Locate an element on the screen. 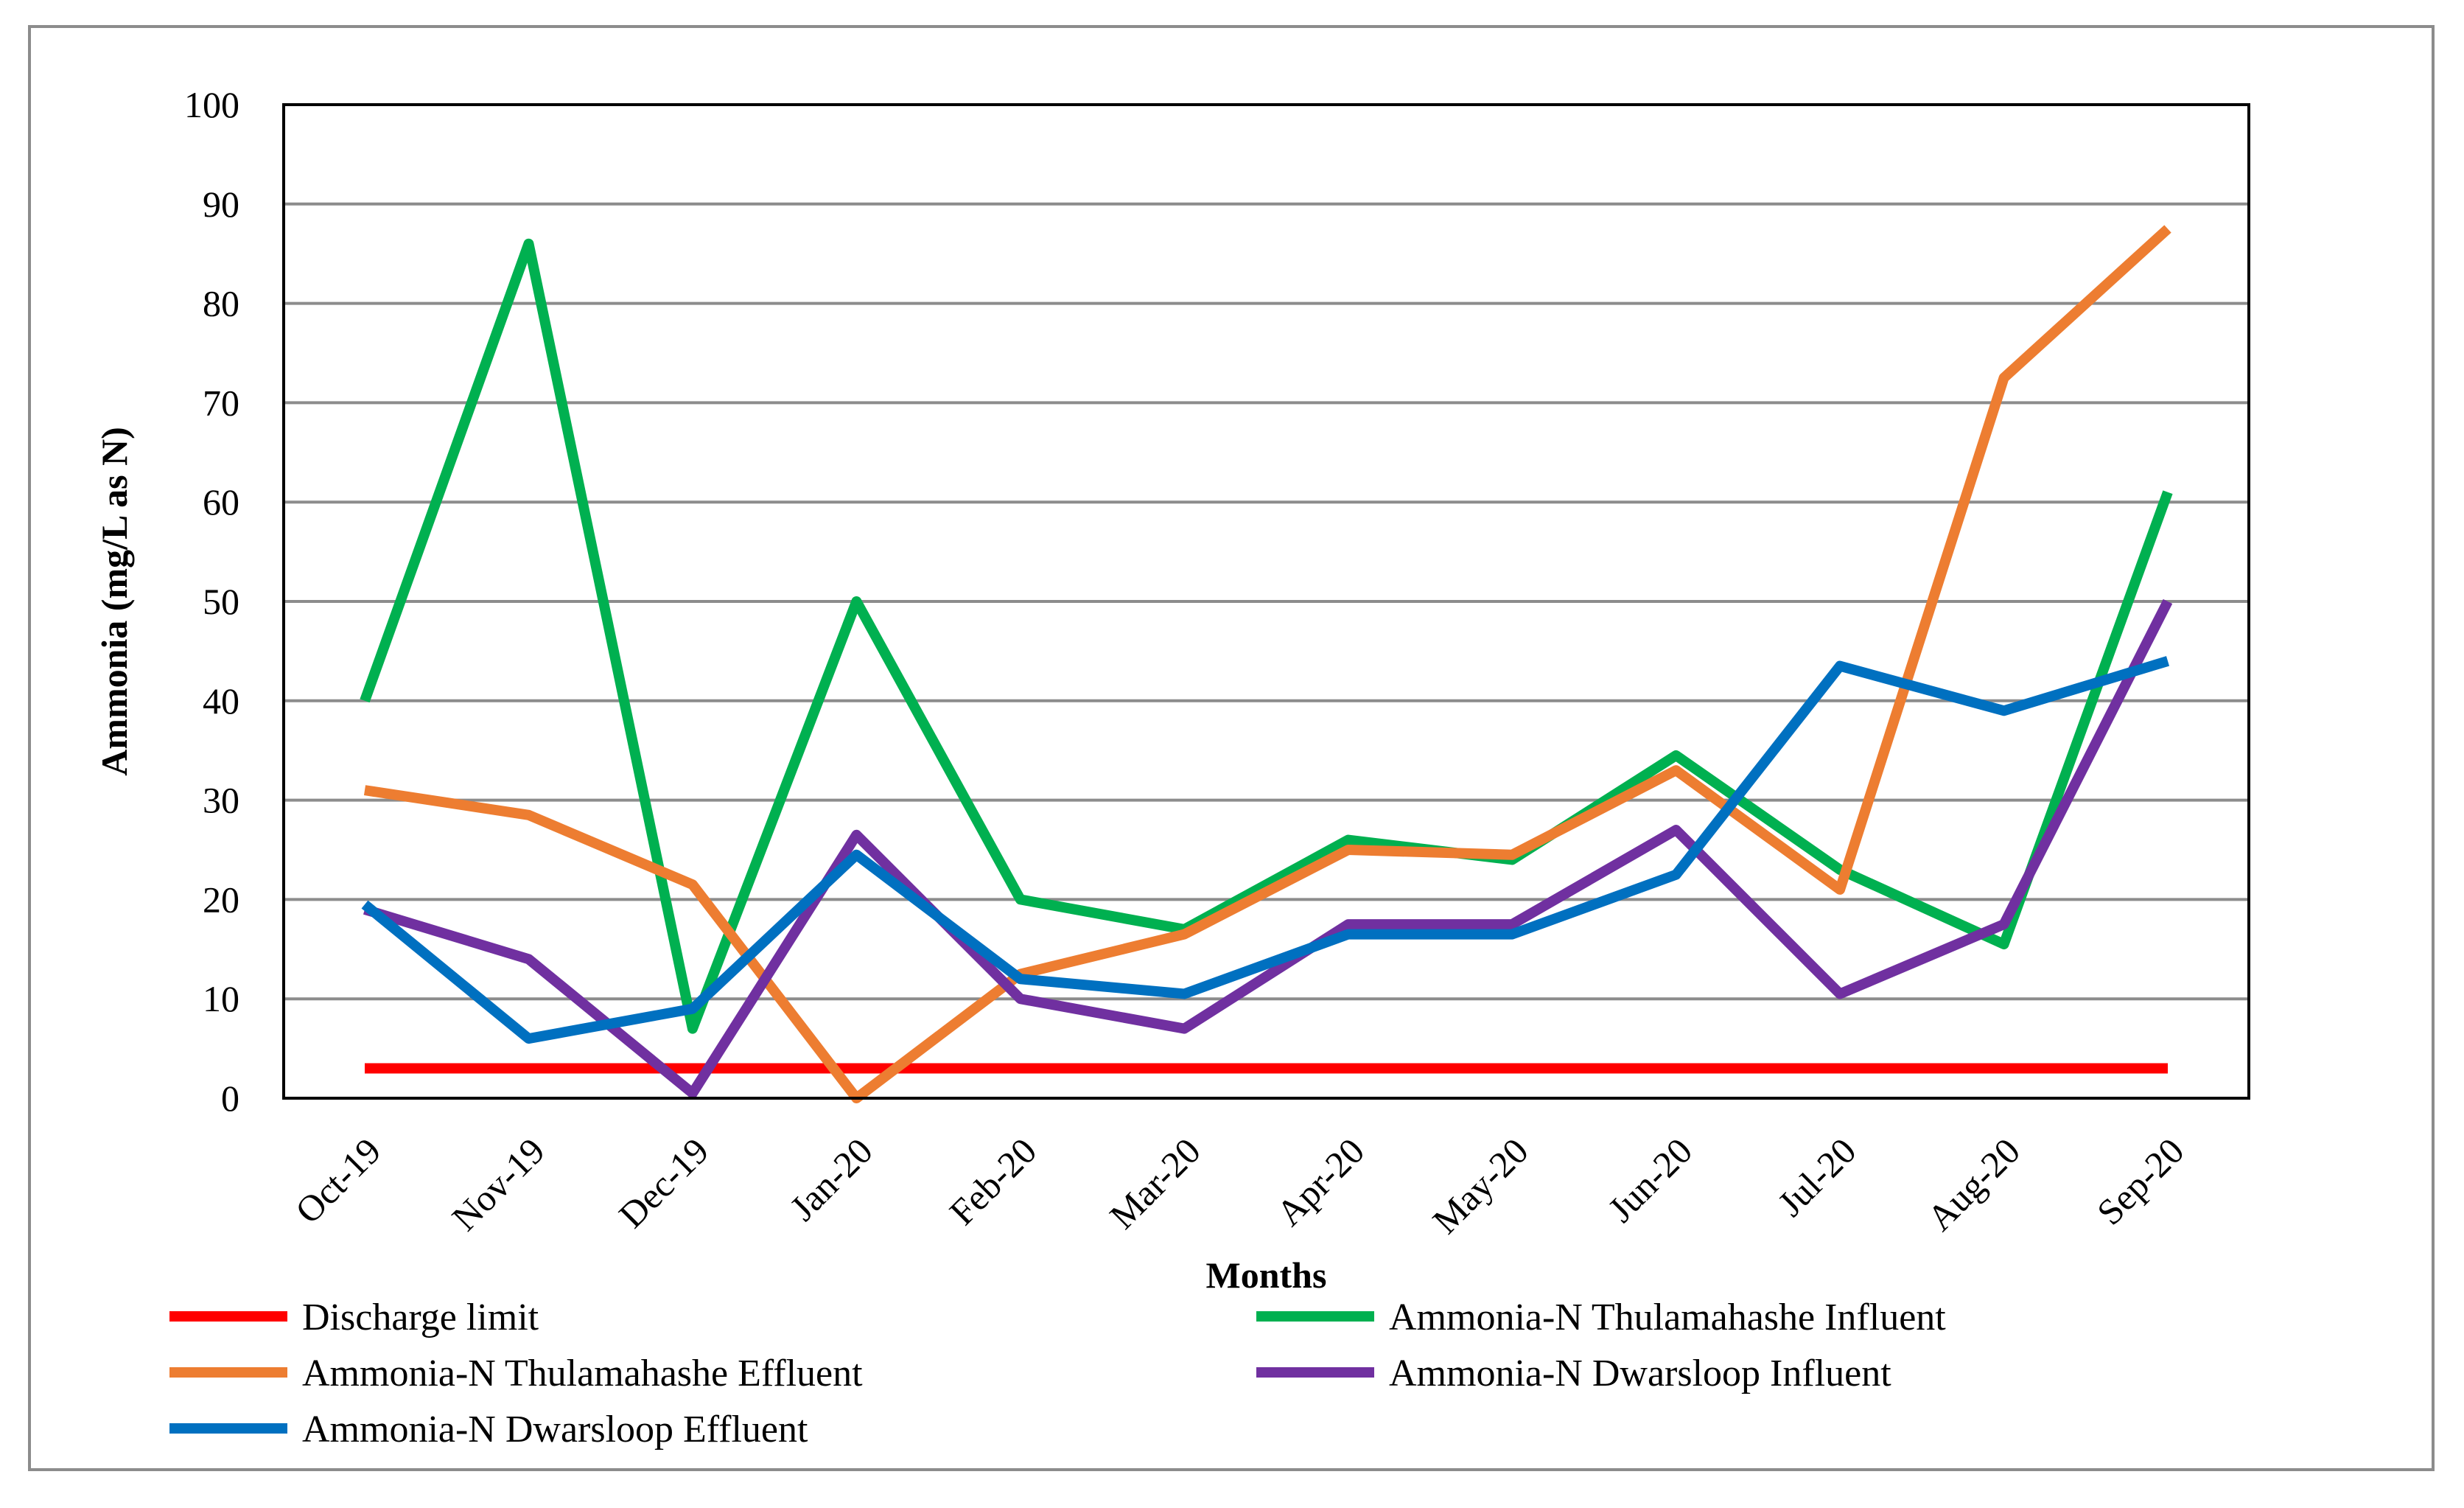 Image resolution: width=2464 pixels, height=1508 pixels. x-axis-title: Months is located at coordinates (1266, 1275).